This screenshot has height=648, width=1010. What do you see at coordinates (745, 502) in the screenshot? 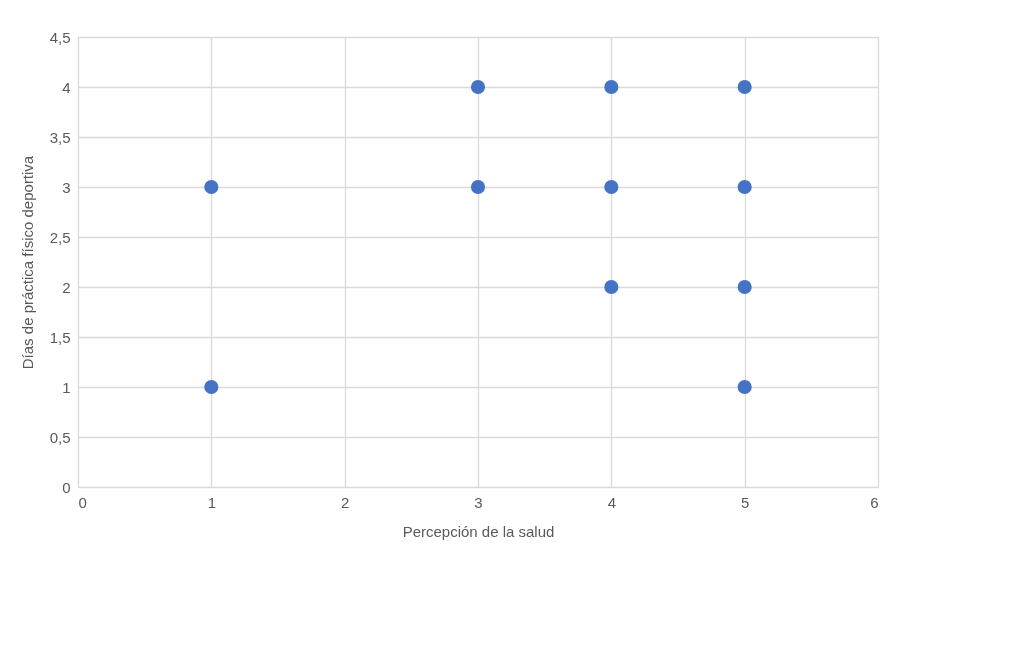
I see `x-tick-label: 5` at bounding box center [745, 502].